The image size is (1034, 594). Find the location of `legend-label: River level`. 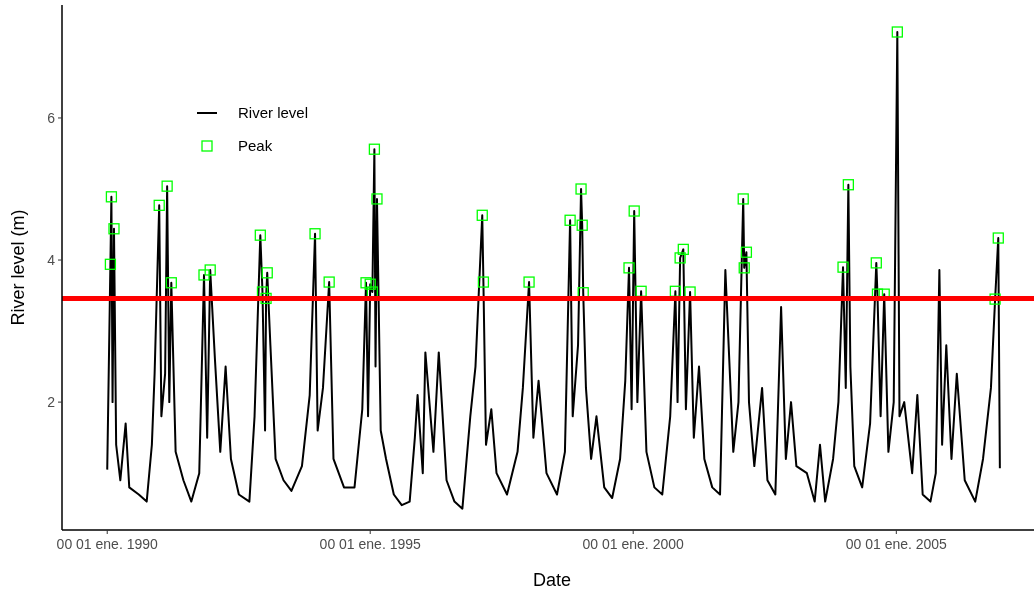

legend-label: River level is located at coordinates (273, 113).